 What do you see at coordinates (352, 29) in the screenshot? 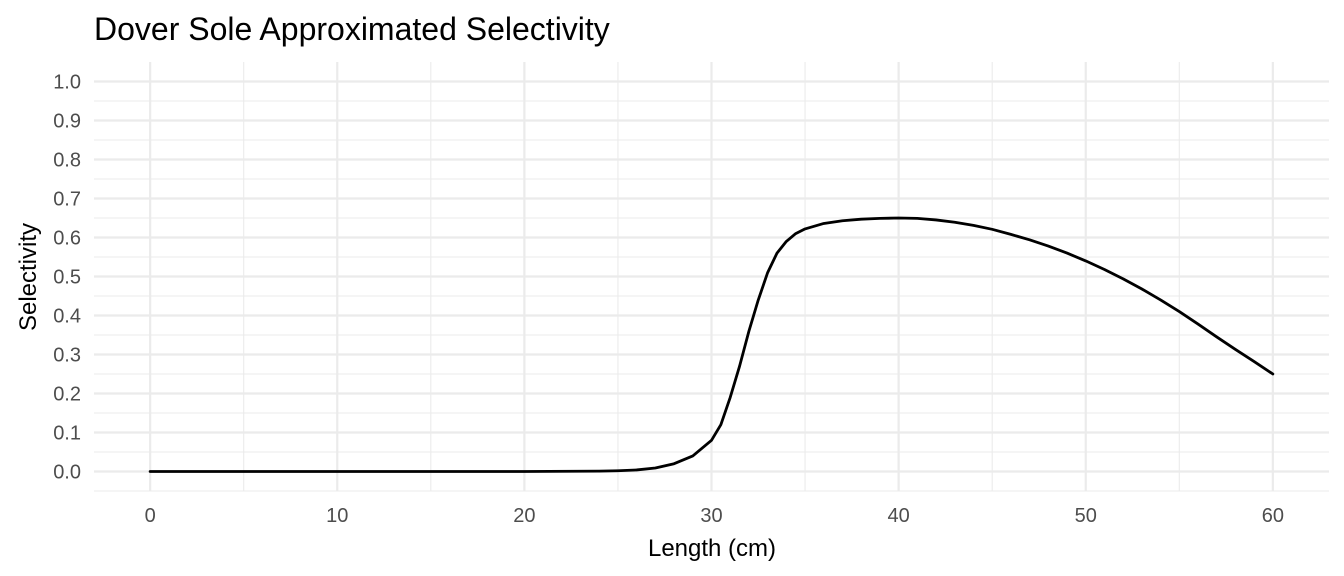
I see `chart-title: Dover Sole Approximated Selectivity` at bounding box center [352, 29].